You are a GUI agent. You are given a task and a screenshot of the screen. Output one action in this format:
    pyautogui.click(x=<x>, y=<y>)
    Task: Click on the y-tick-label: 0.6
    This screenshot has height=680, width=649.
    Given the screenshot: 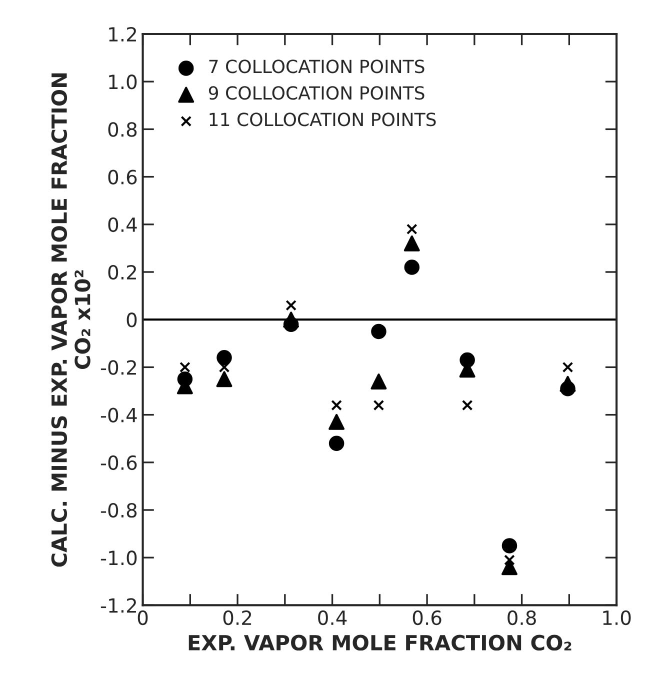 What is the action you would take?
    pyautogui.click(x=122, y=177)
    